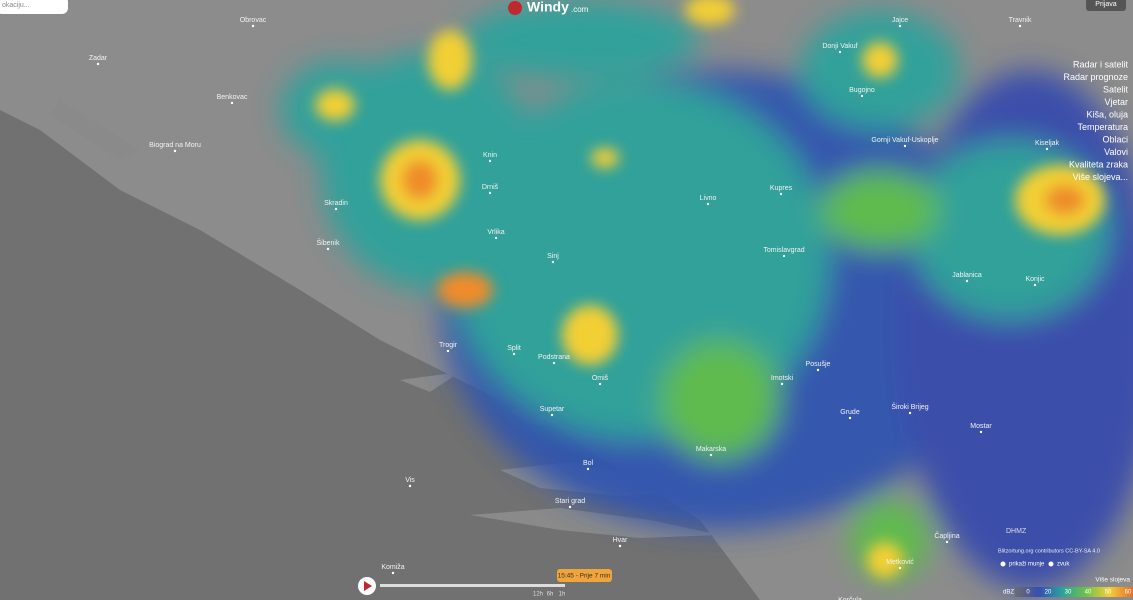  I want to click on city-label: Kiseljak, so click(1047, 143).